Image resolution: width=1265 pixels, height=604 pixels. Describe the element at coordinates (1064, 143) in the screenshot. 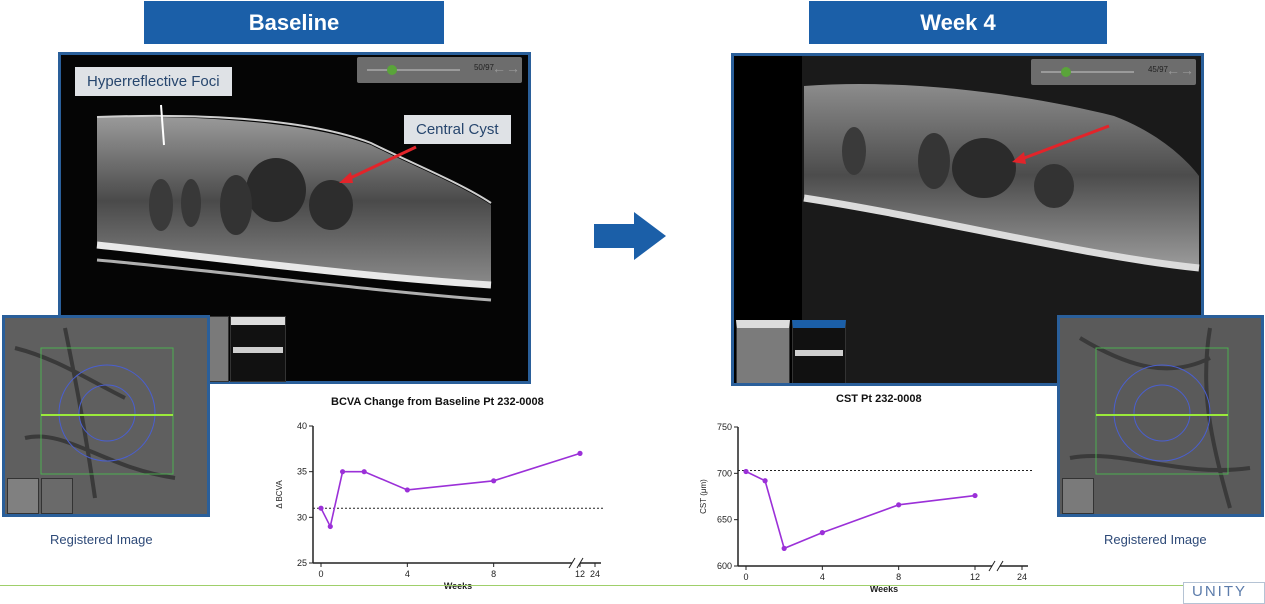

I see `week4-pointer-arrow` at that location.